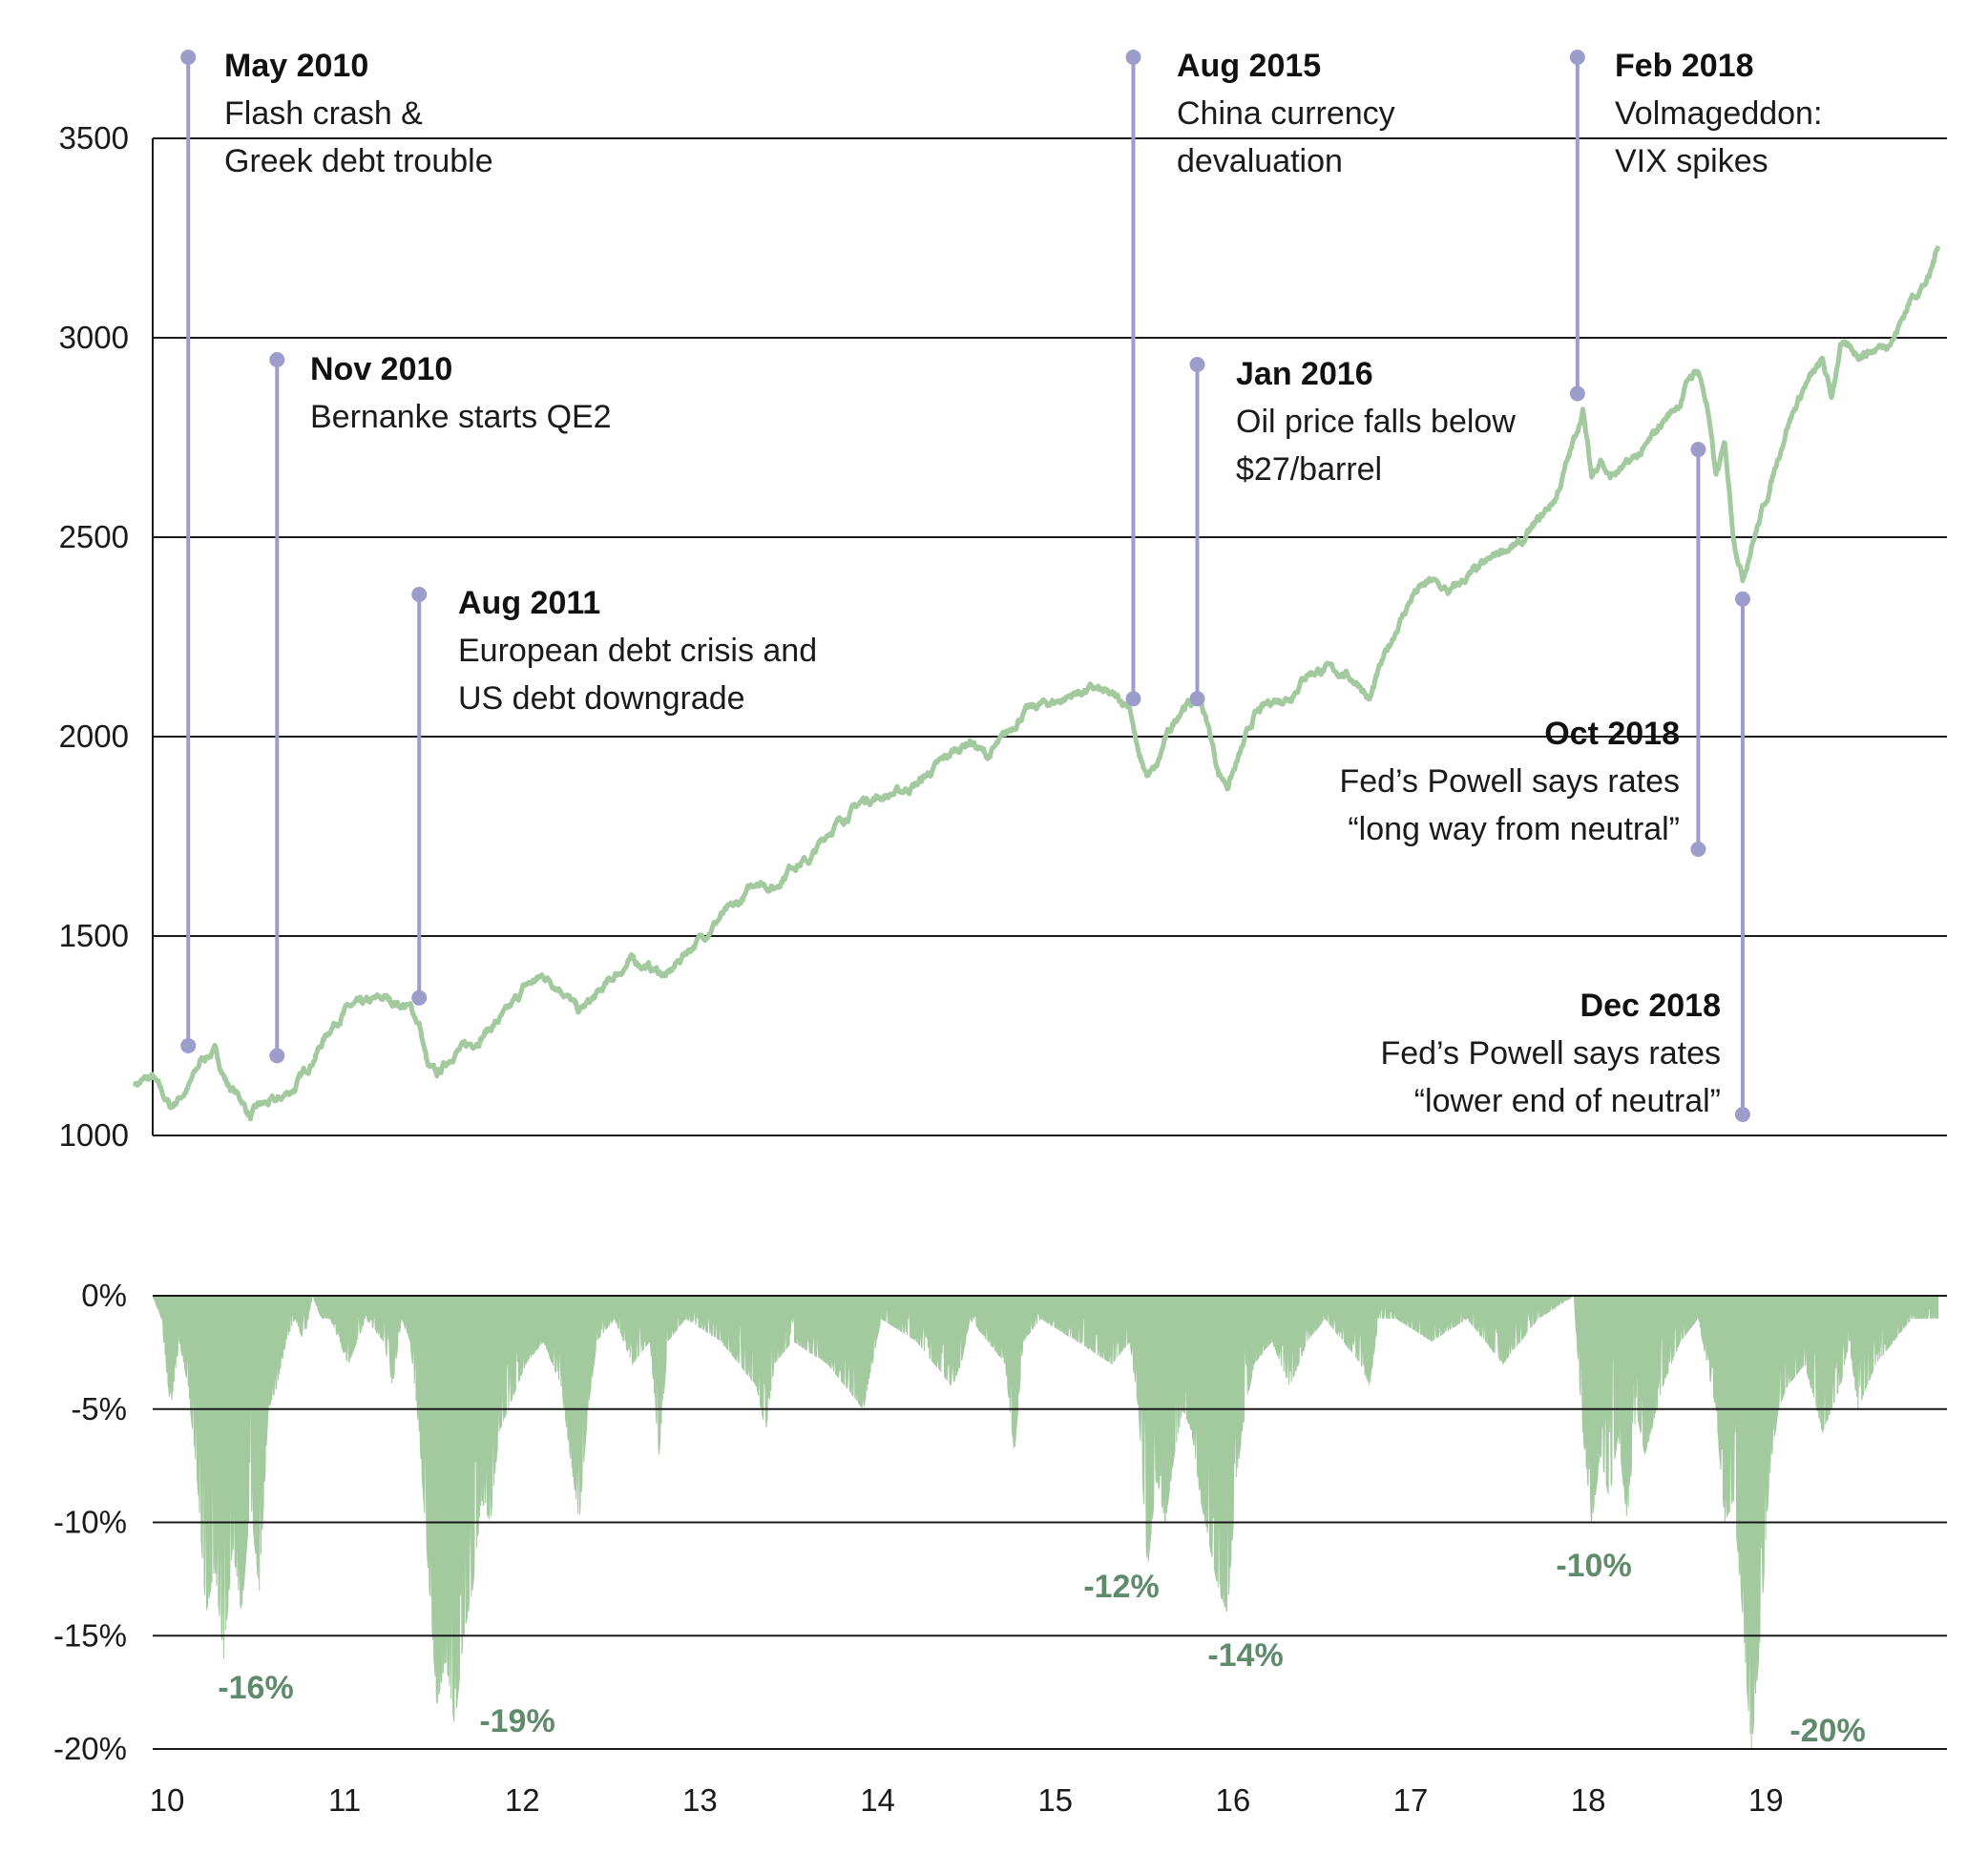 This screenshot has width=1988, height=1853. What do you see at coordinates (517, 1721) in the screenshot?
I see `drawdown-trough-label: -19%` at bounding box center [517, 1721].